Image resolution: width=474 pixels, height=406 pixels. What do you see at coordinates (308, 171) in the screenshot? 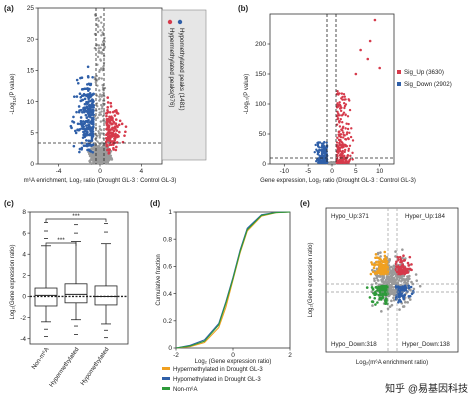
I see `panel-b-xtick-label-1: -5` at bounding box center [308, 171].